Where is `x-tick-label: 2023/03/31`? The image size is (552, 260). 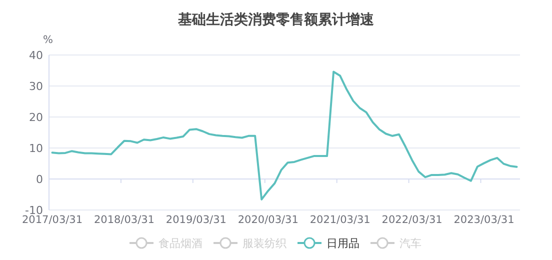
x-tick-label: 2023/03/31 is located at coordinates (484, 220).